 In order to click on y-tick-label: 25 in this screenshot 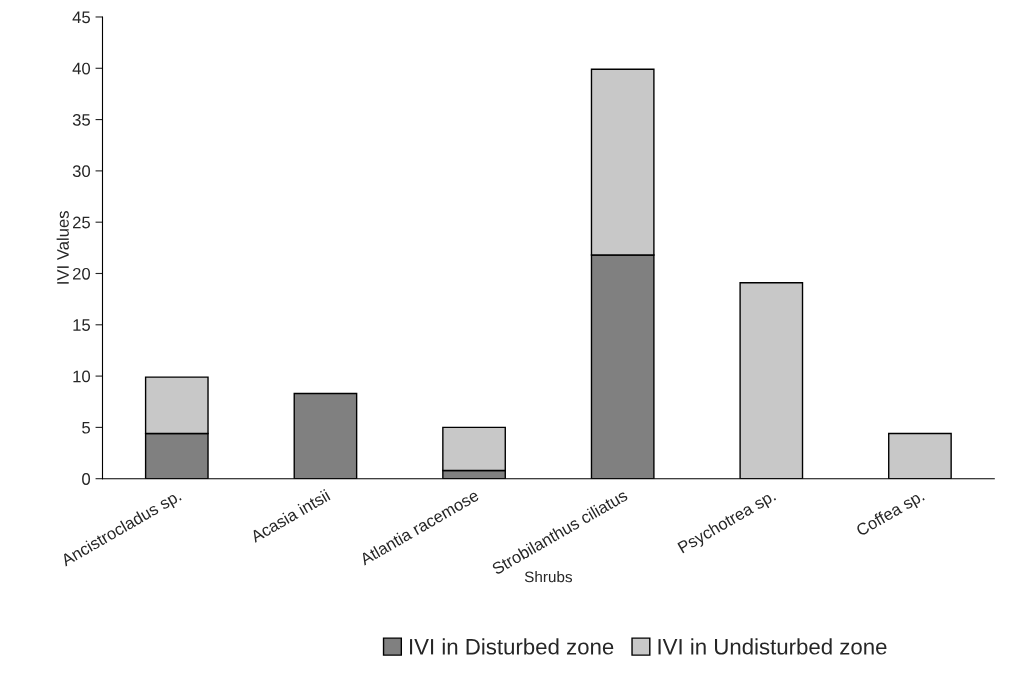, I will do `click(81, 222)`.